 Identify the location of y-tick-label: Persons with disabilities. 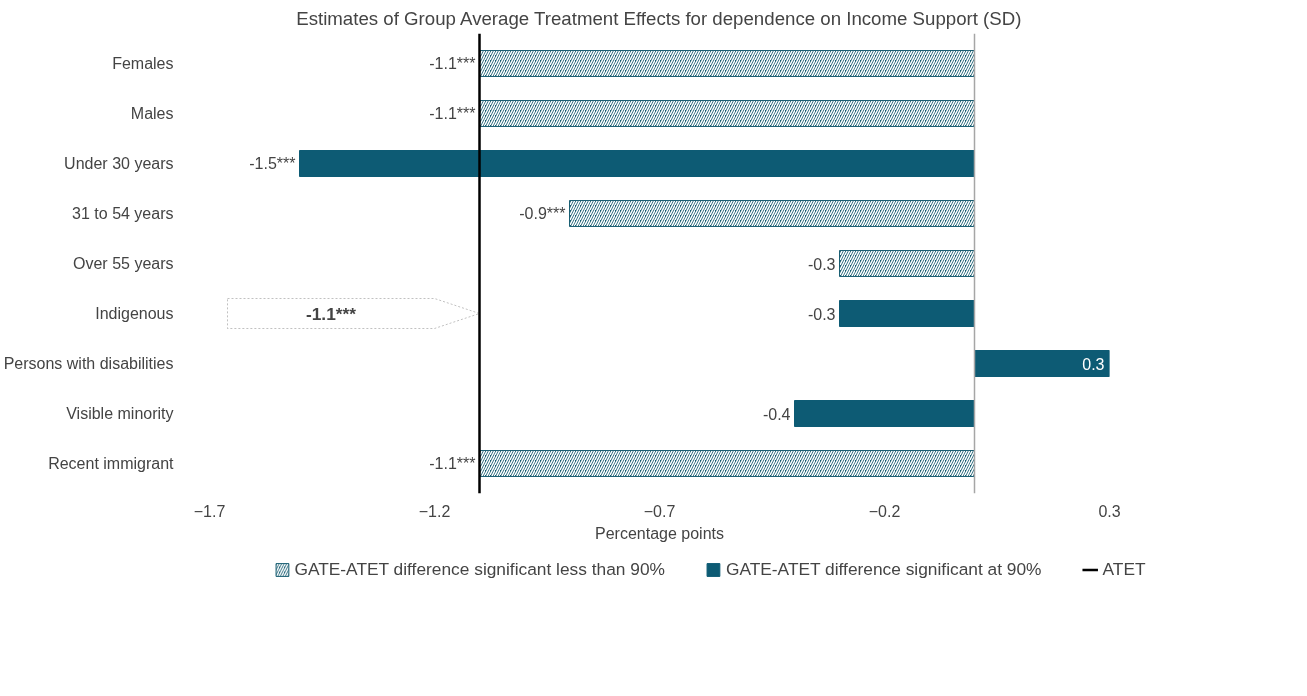
(88, 363).